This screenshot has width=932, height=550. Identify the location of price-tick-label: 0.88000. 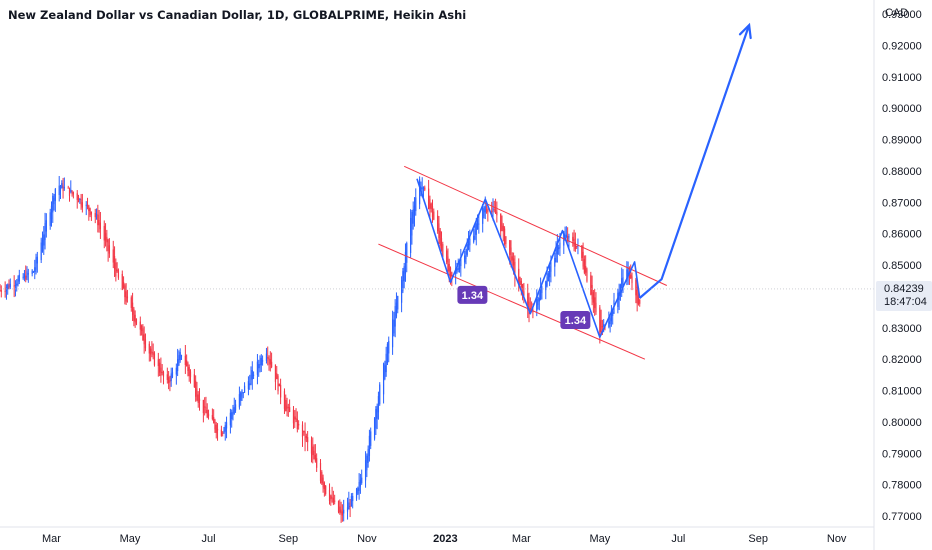
(902, 172).